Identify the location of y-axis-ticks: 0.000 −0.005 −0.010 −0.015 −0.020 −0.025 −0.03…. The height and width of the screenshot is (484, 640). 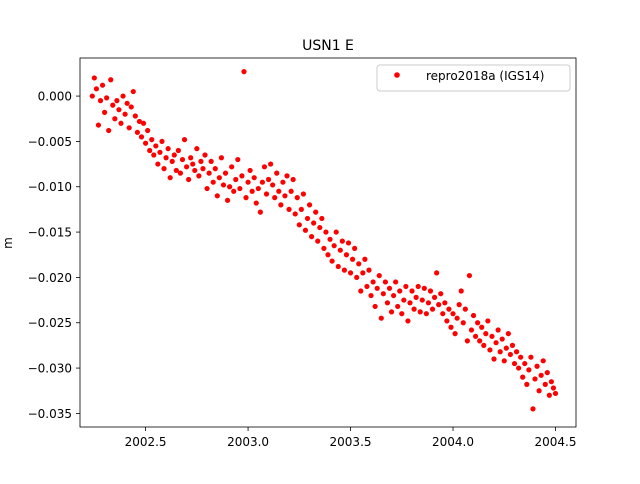
(54, 255).